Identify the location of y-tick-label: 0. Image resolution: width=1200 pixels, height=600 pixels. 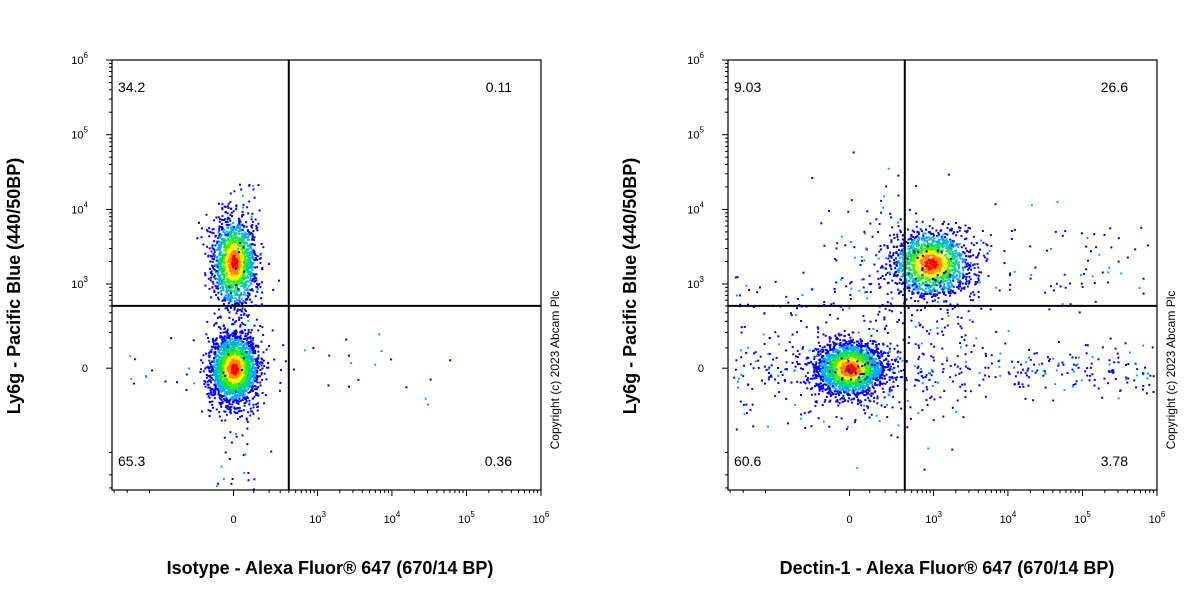
(85, 369).